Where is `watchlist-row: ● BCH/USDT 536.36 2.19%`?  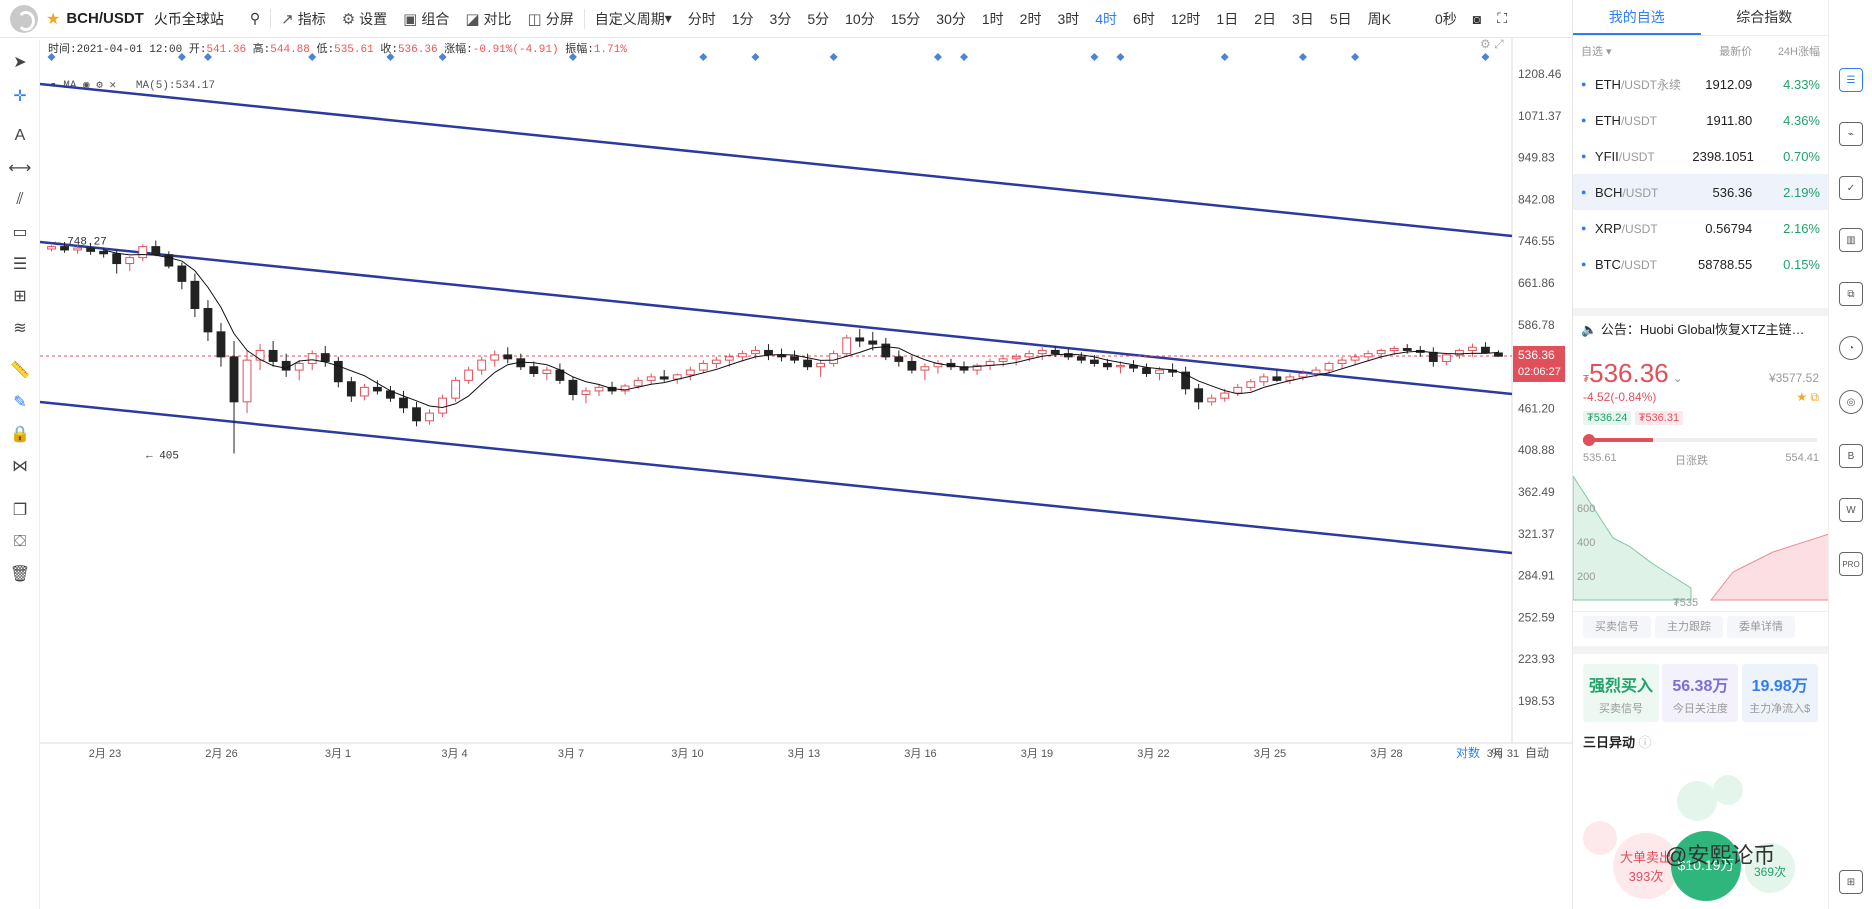
watchlist-row: ● BCH/USDT 536.36 2.19% is located at coordinates (1700, 192).